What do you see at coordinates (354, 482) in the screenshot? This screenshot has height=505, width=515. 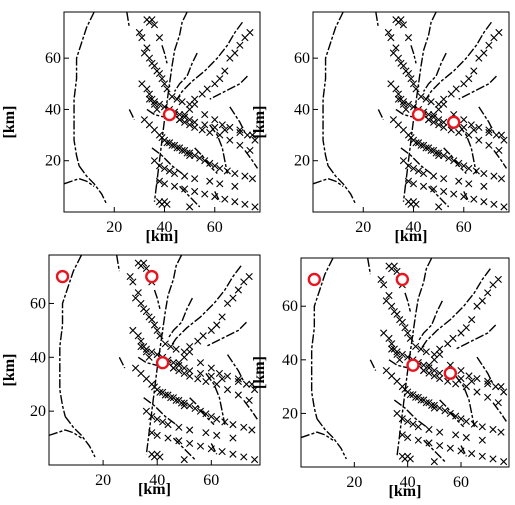 I see `x-tick-label: 20` at bounding box center [354, 482].